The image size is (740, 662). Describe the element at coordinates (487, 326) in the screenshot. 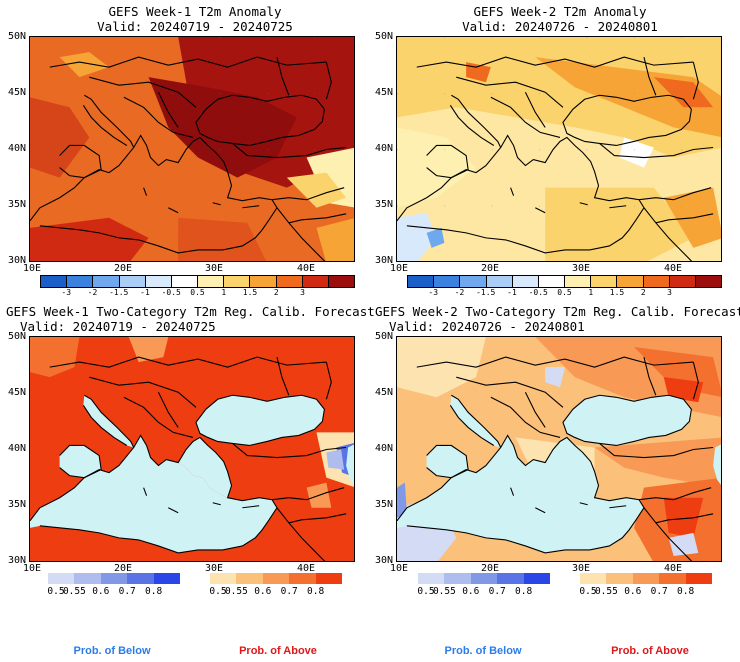

I see `panel4-title-valid: Valid: 20240726 - 20240801` at that location.